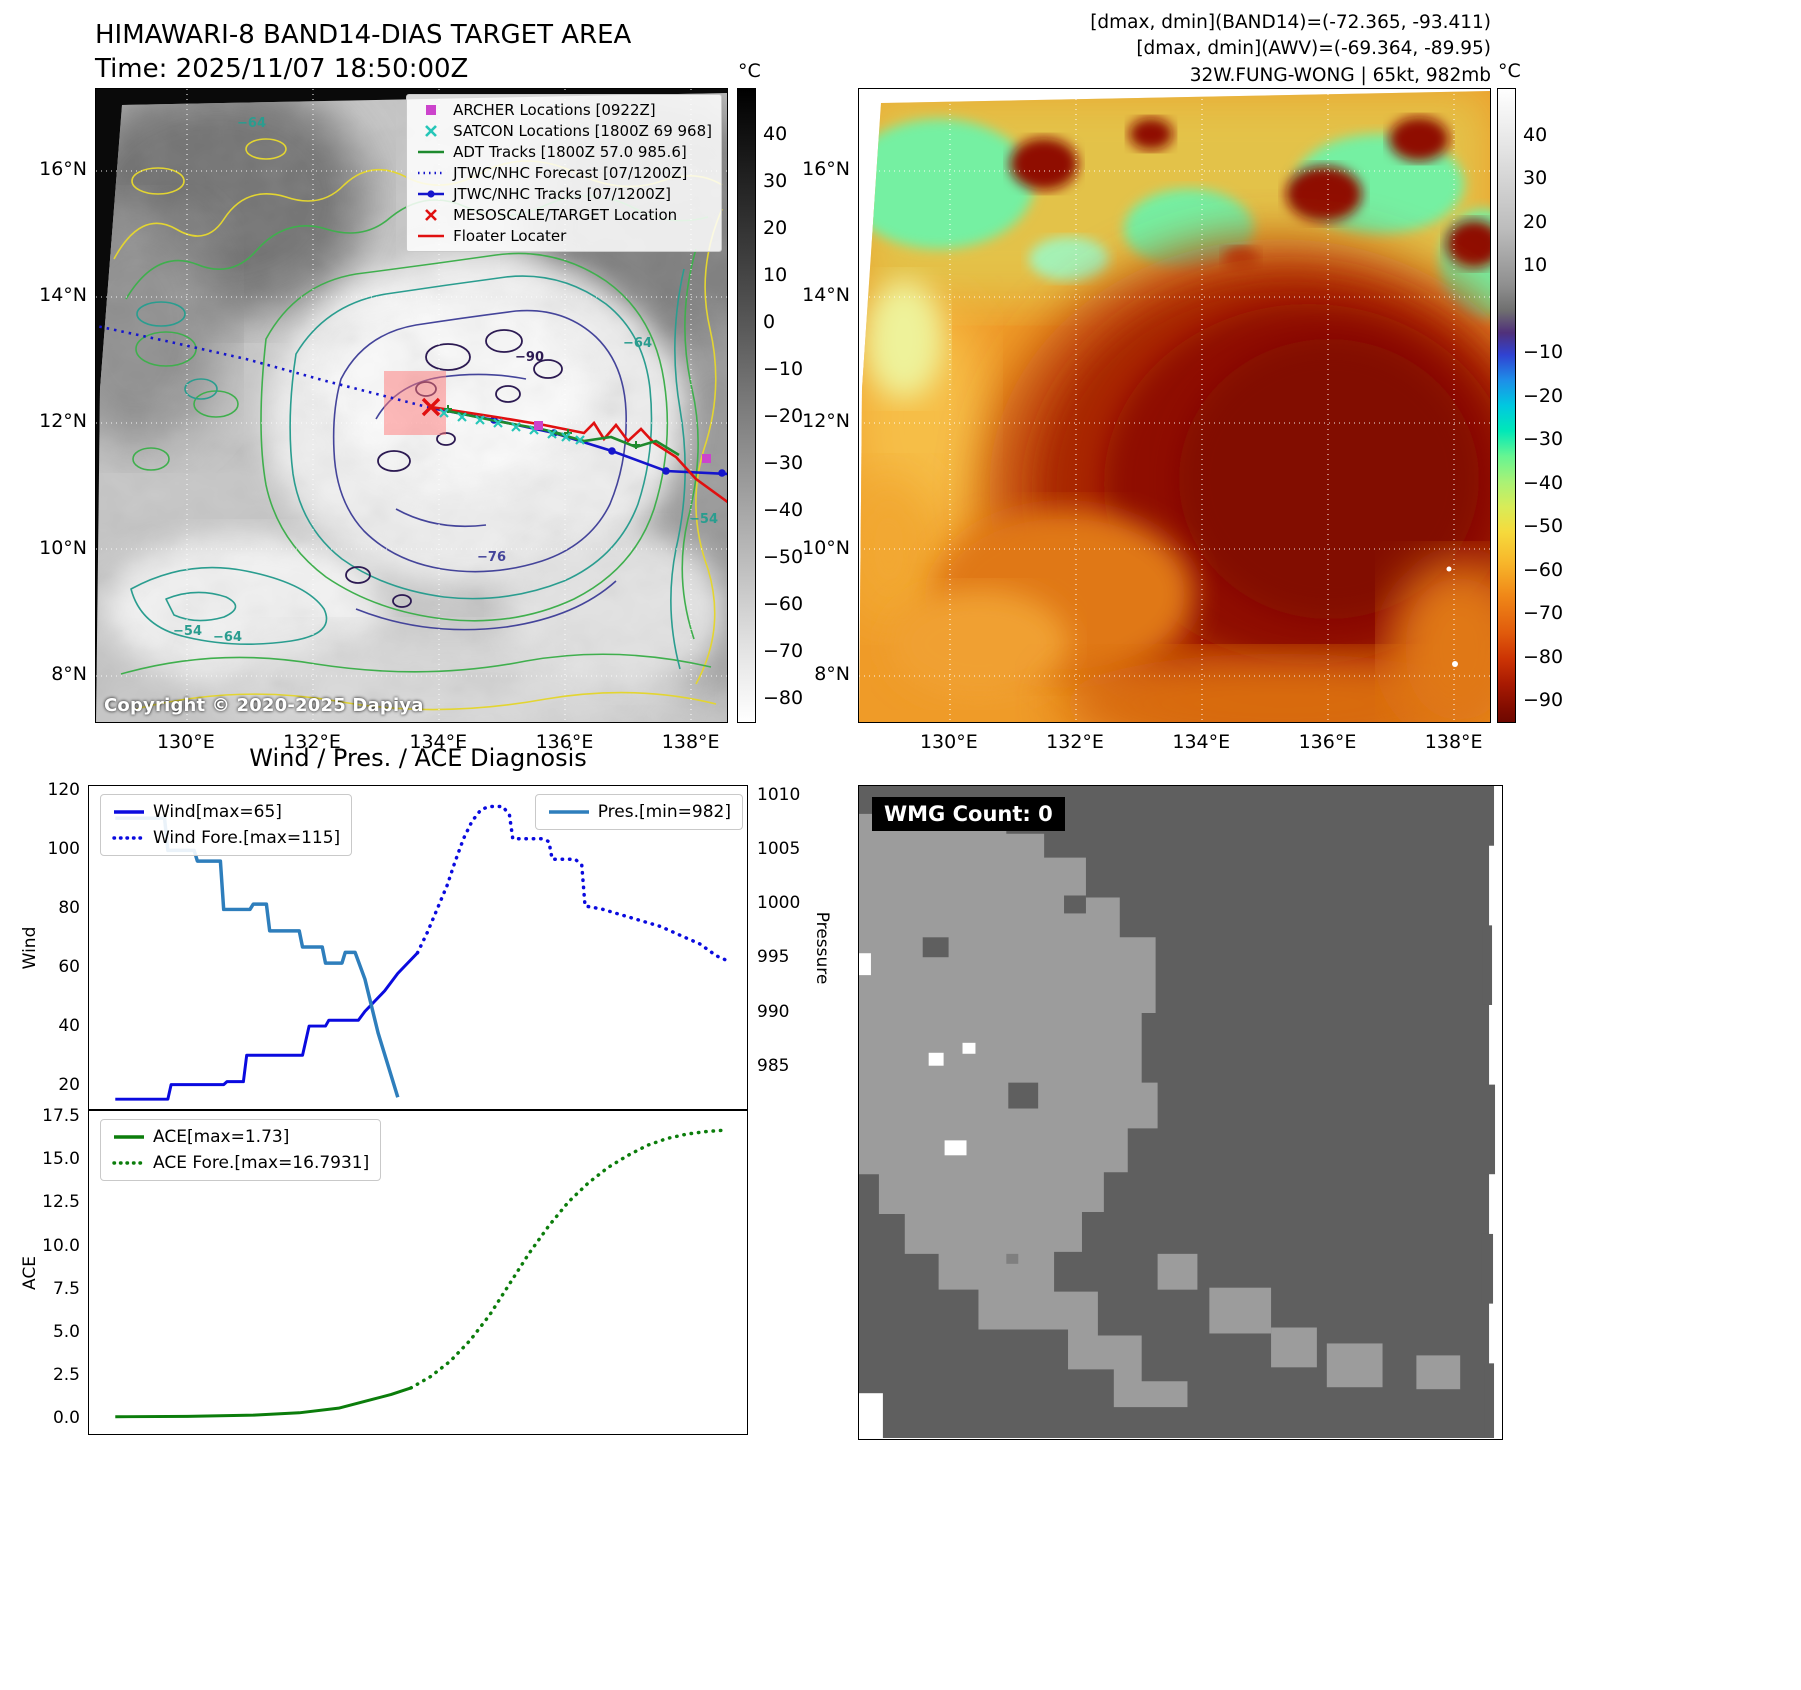 This screenshot has width=1801, height=1690. What do you see at coordinates (61, 1115) in the screenshot?
I see `y-axis-tick-label: 17.5` at bounding box center [61, 1115].